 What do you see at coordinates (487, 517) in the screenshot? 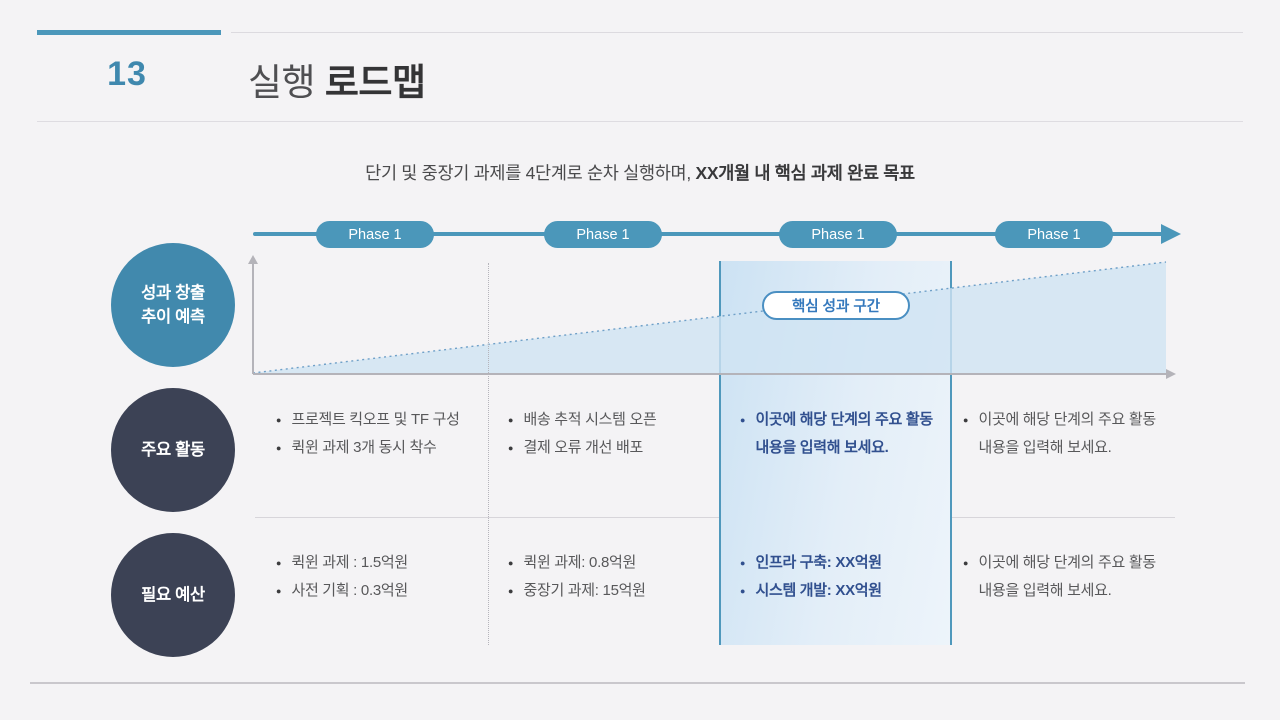
I see `row-separator-left` at bounding box center [487, 517].